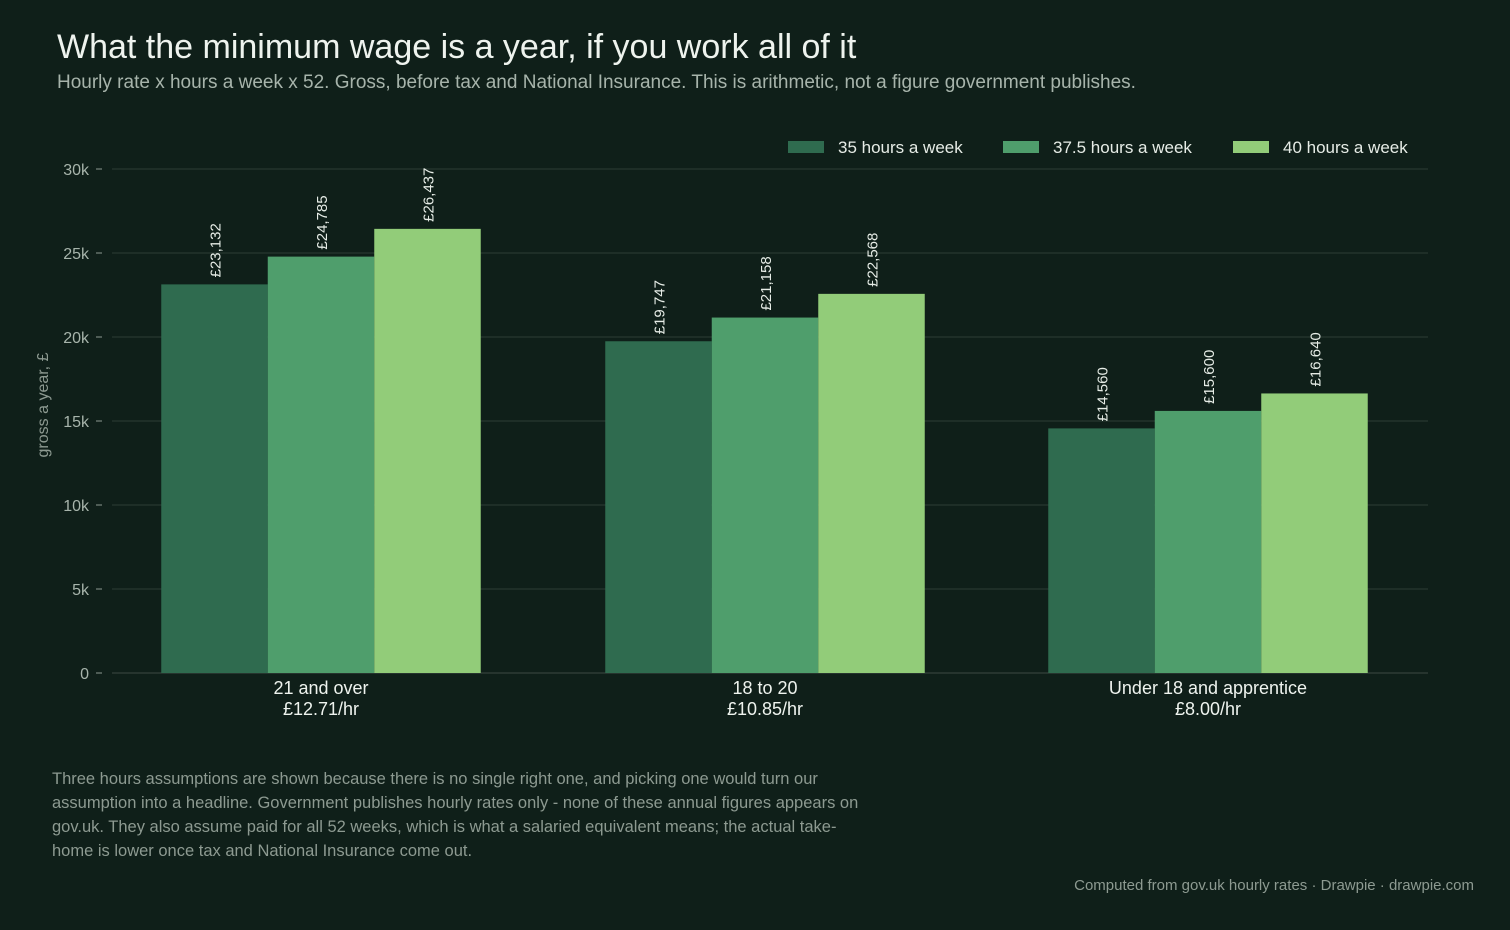 This screenshot has height=930, width=1510. Describe the element at coordinates (216, 250) in the screenshot. I see `data-label: £23,132` at that location.